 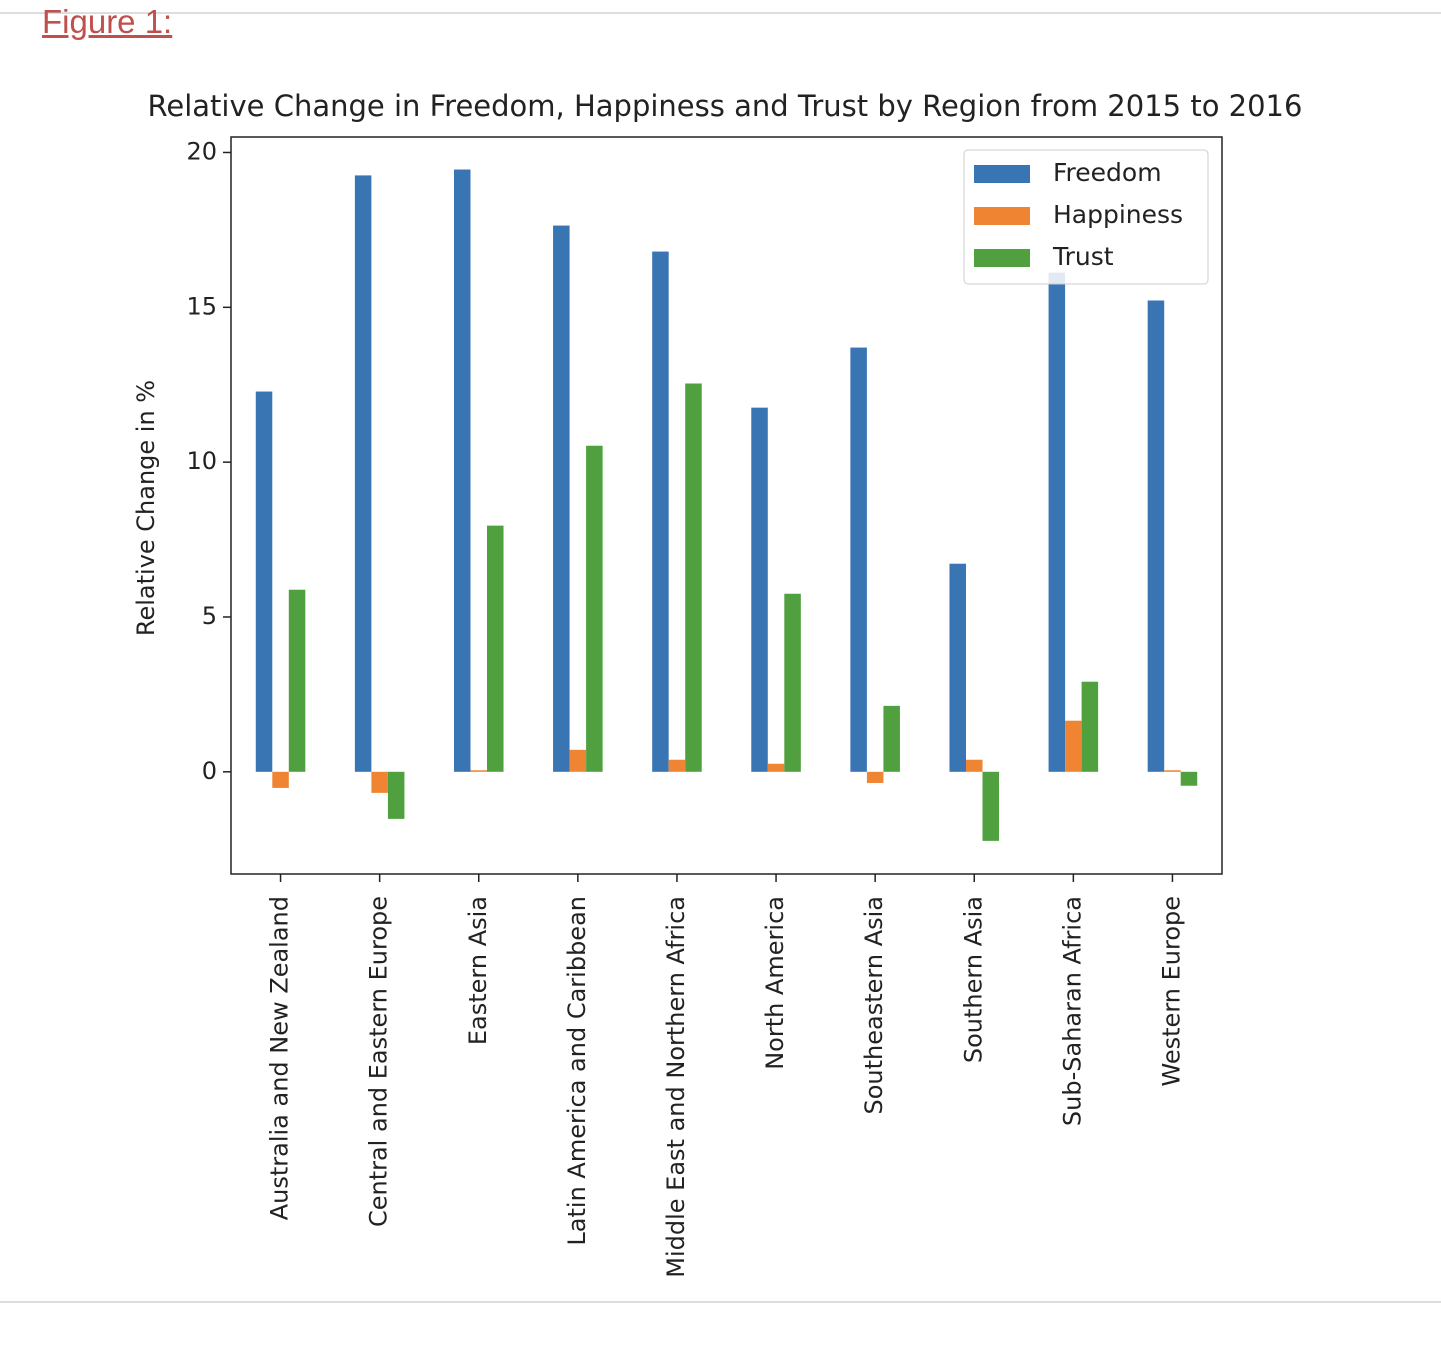 What do you see at coordinates (1171, 991) in the screenshot?
I see `x-tick-label: Western Europe` at bounding box center [1171, 991].